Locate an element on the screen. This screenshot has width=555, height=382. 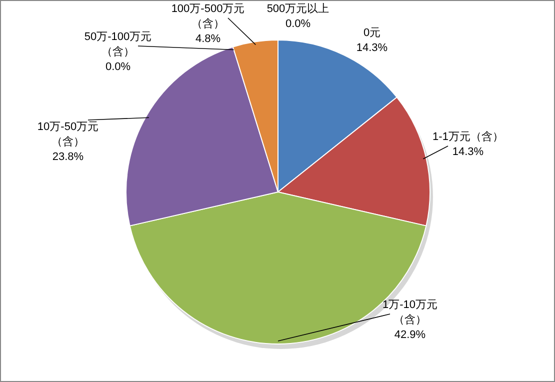
data-label: 42.9% is located at coordinates (410, 335).